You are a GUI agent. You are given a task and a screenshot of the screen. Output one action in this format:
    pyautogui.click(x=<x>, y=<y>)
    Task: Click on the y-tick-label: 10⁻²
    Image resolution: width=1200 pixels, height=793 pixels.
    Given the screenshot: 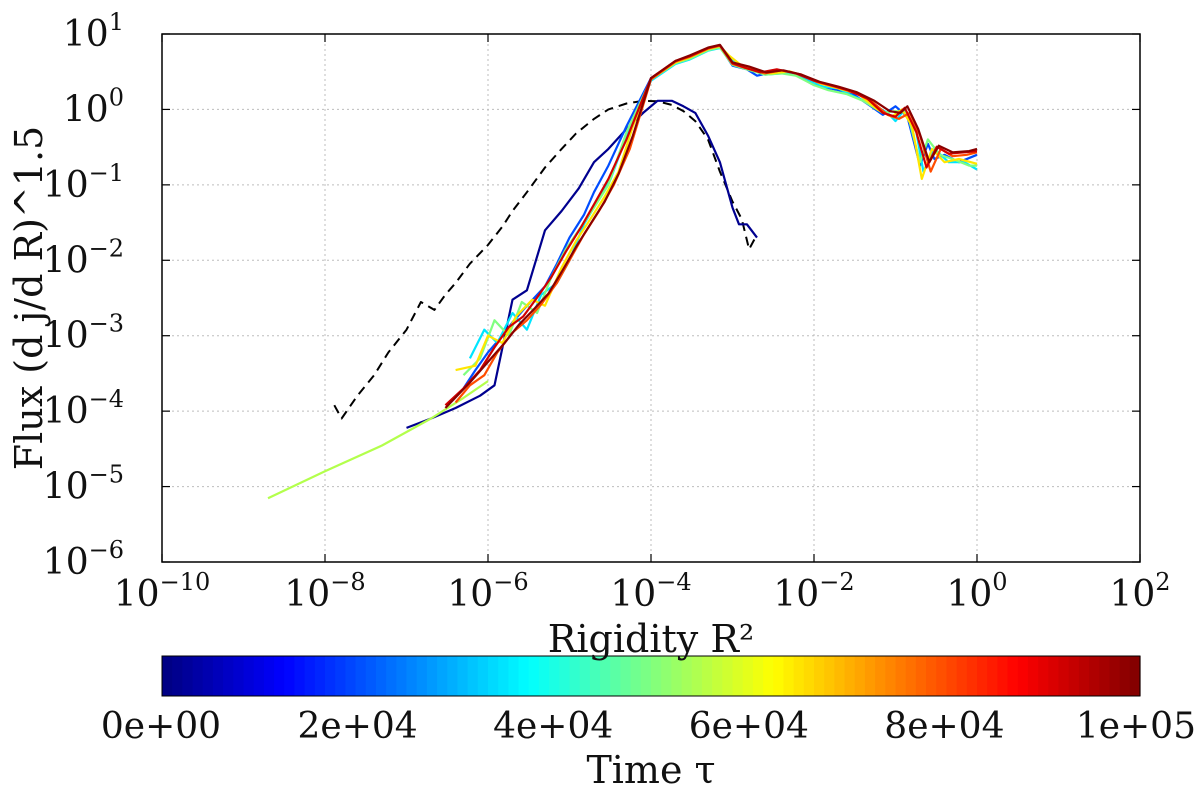 What is the action you would take?
    pyautogui.click(x=83, y=257)
    